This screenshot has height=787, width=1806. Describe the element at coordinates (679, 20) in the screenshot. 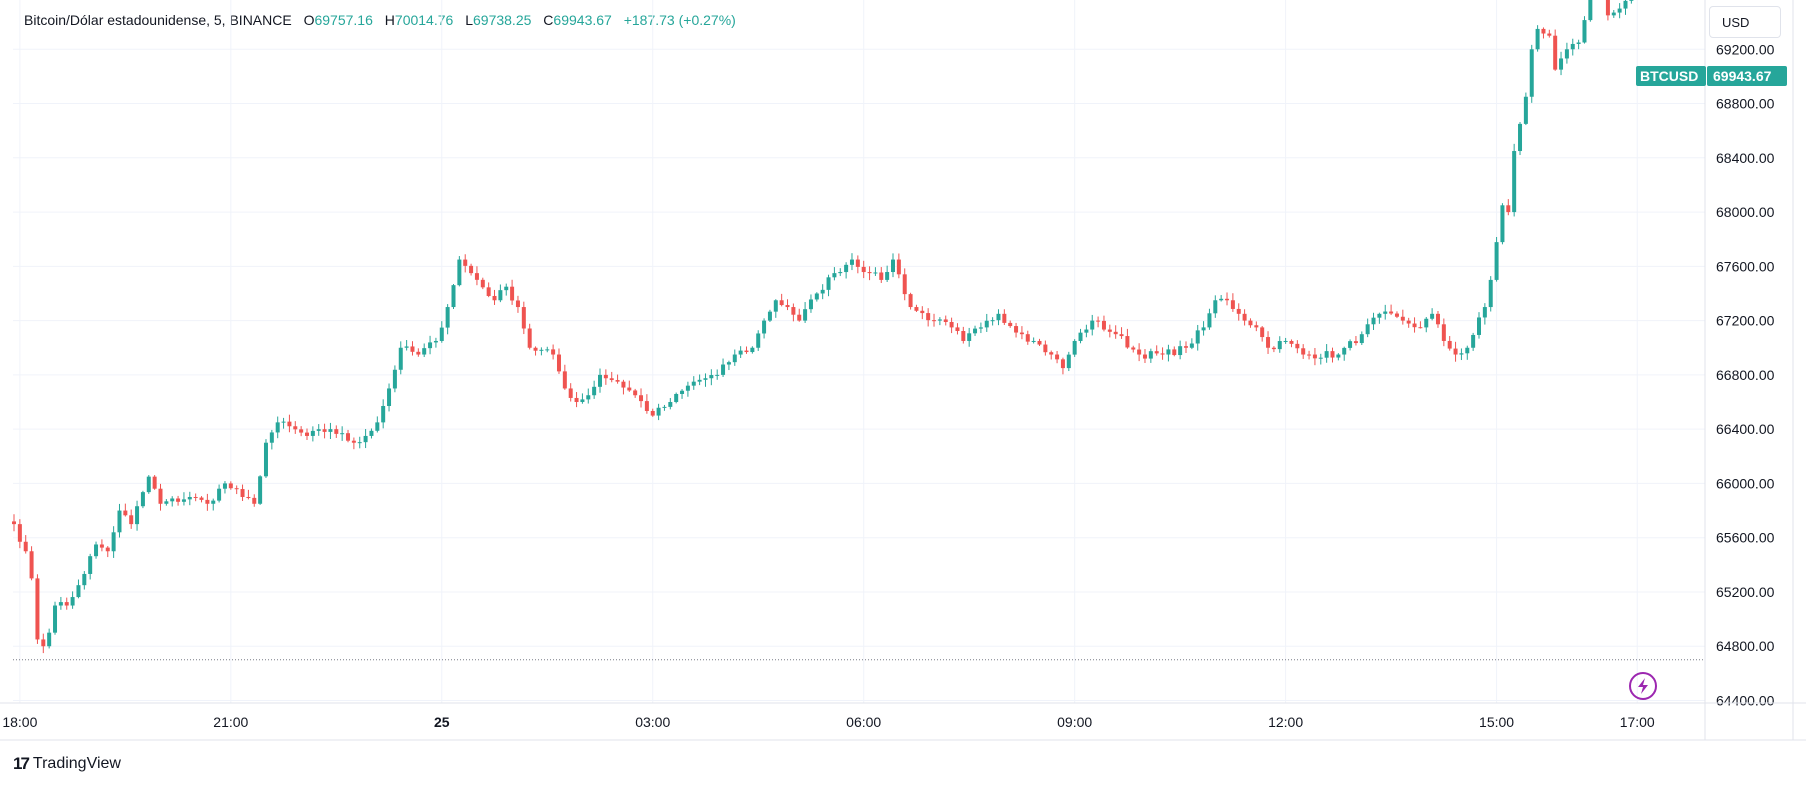

I see `change-value: +187.73 (+0.27%)` at that location.